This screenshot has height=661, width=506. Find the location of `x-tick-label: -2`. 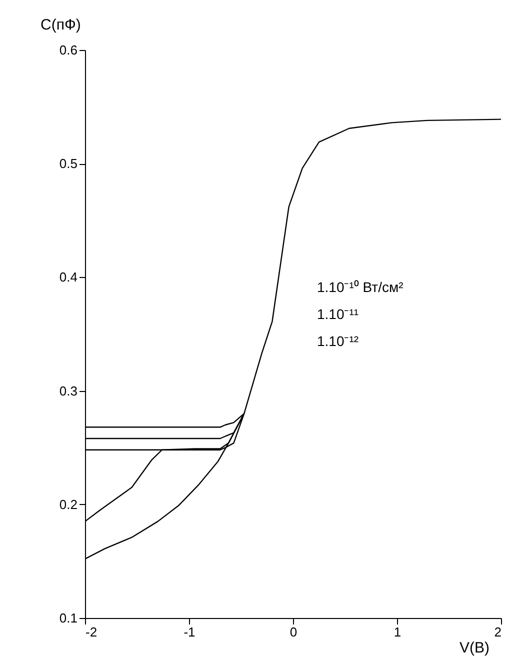

x-tick-label: -2 is located at coordinates (92, 632).